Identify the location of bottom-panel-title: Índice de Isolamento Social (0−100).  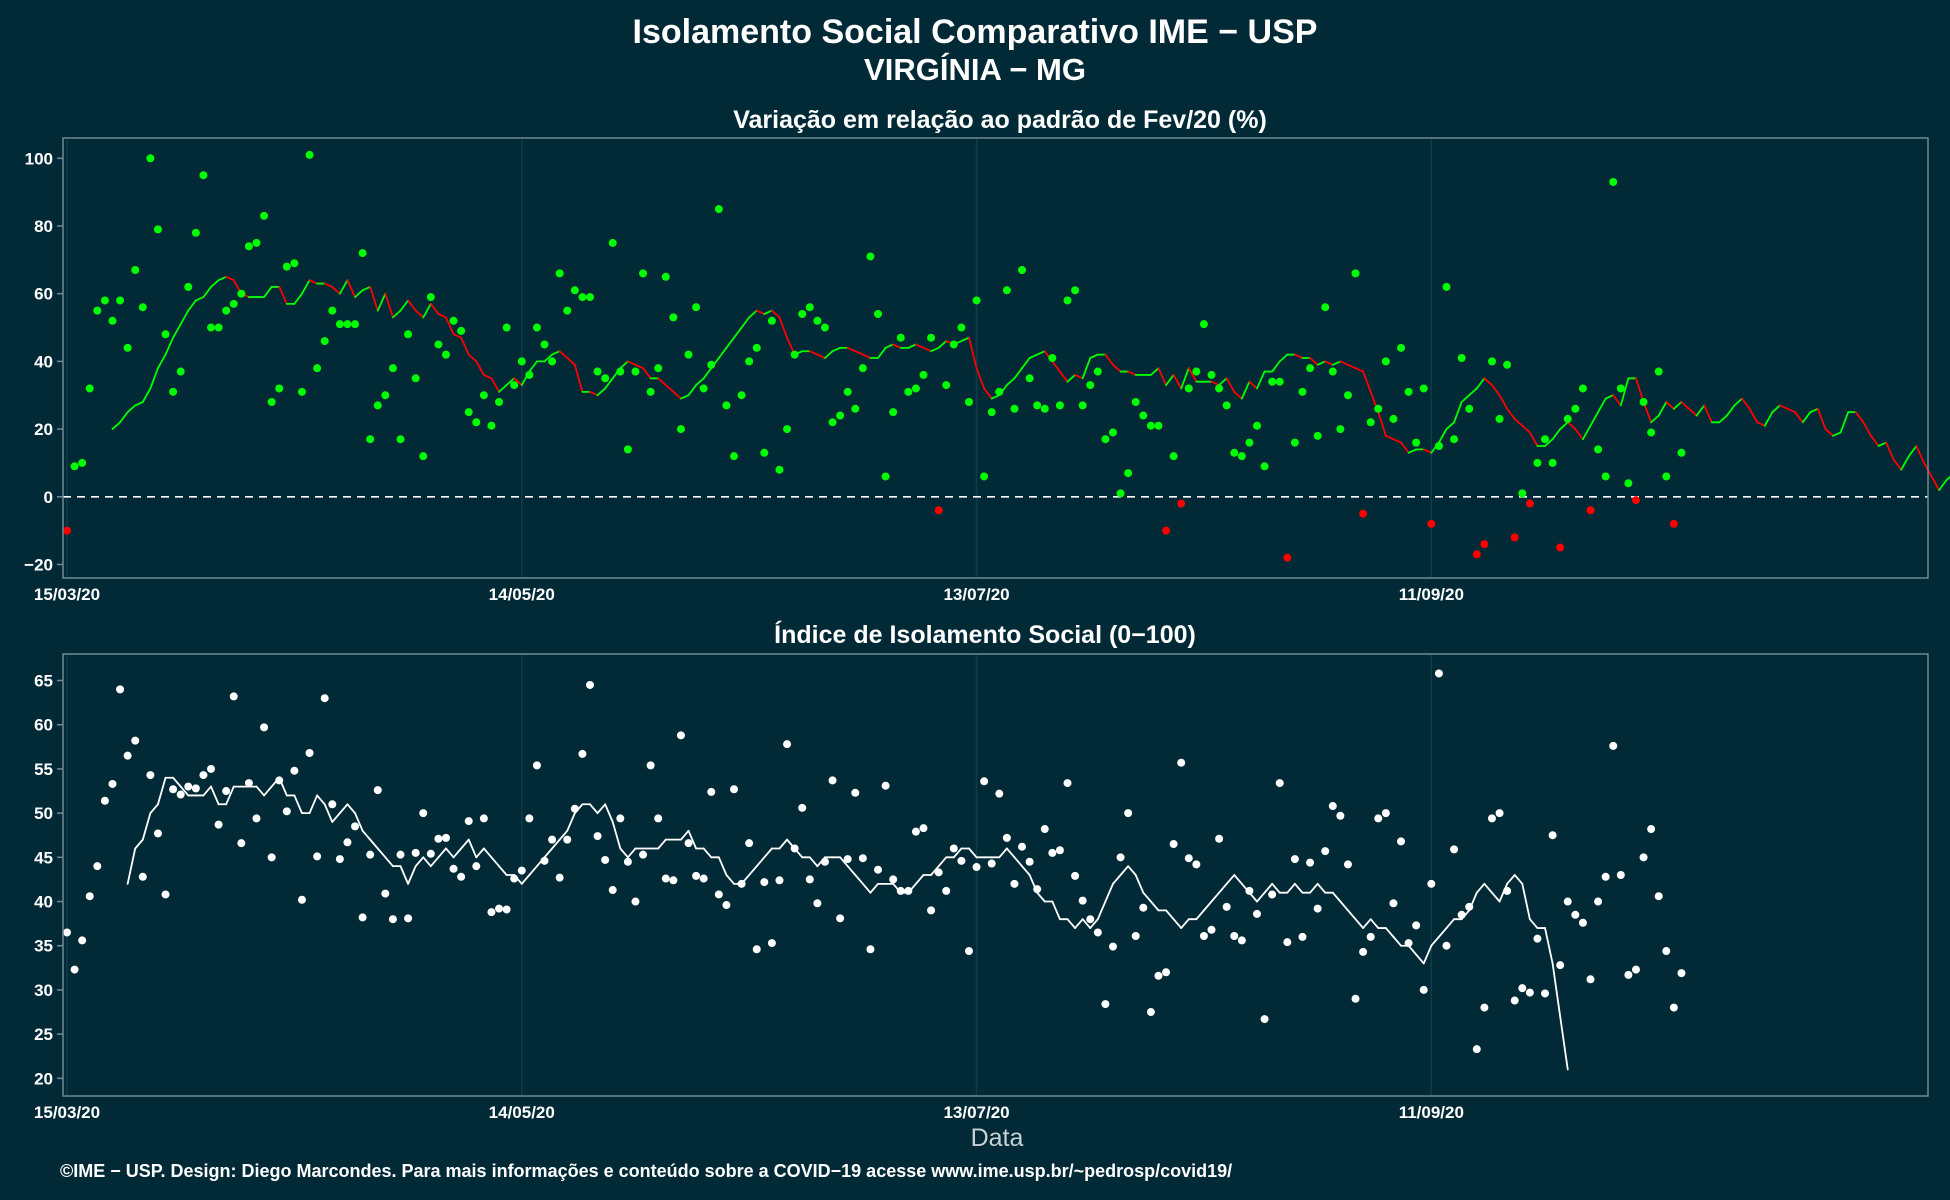
(985, 634).